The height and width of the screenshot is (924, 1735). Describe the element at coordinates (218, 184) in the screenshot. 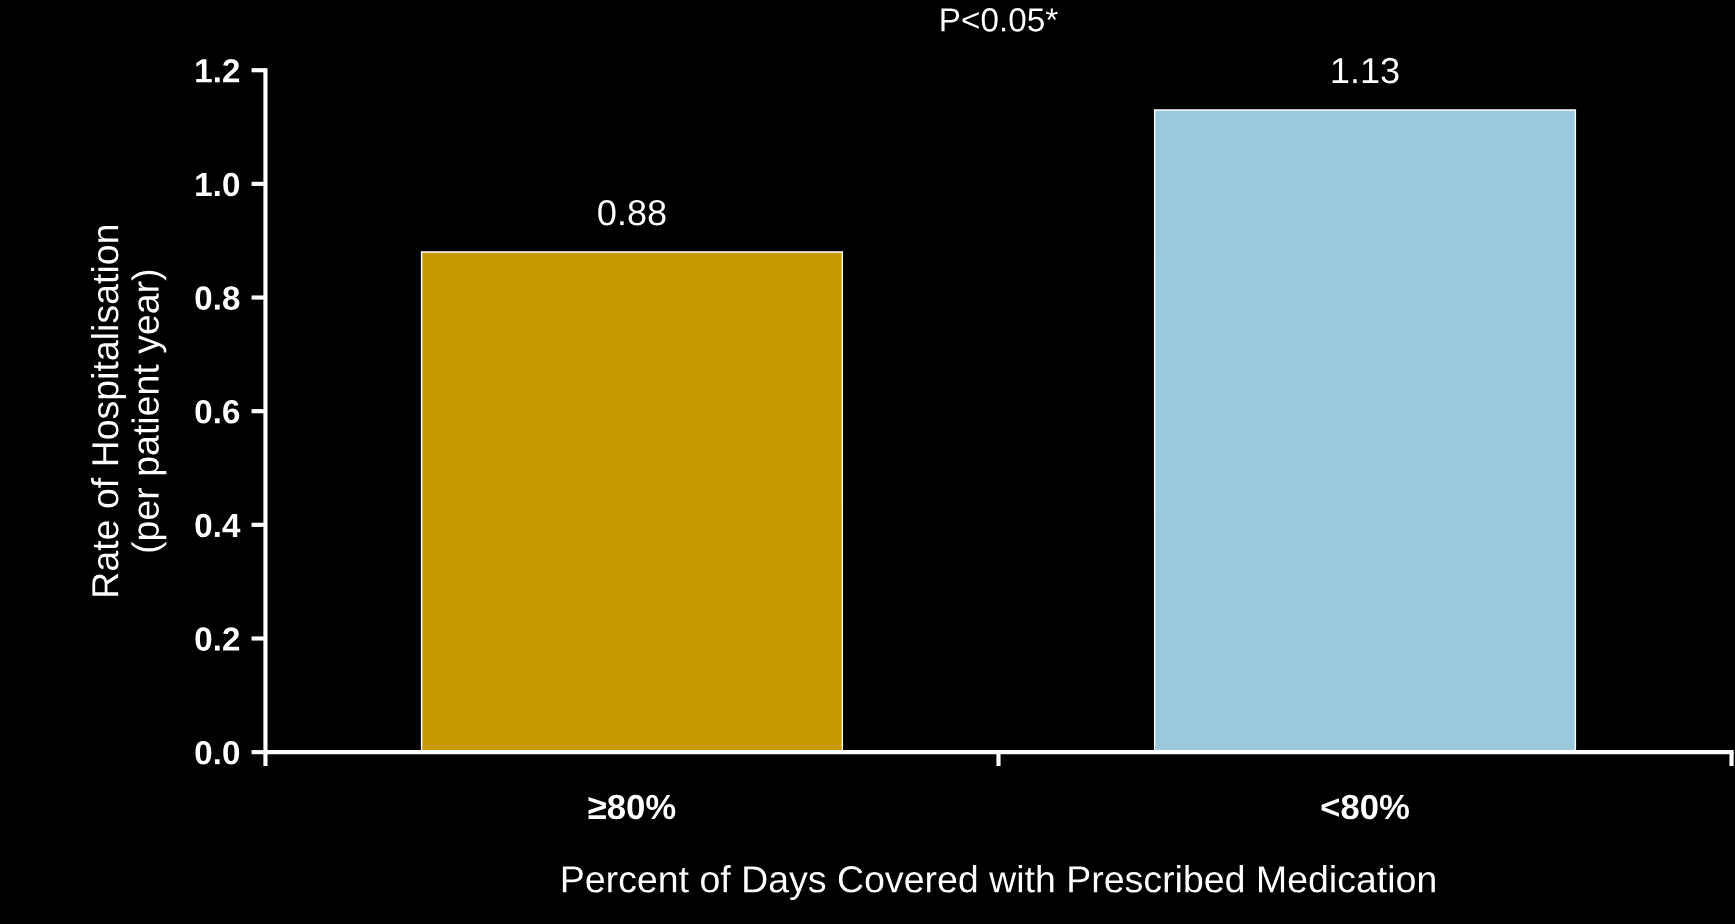

I see `y-tick-label: 1.0` at that location.